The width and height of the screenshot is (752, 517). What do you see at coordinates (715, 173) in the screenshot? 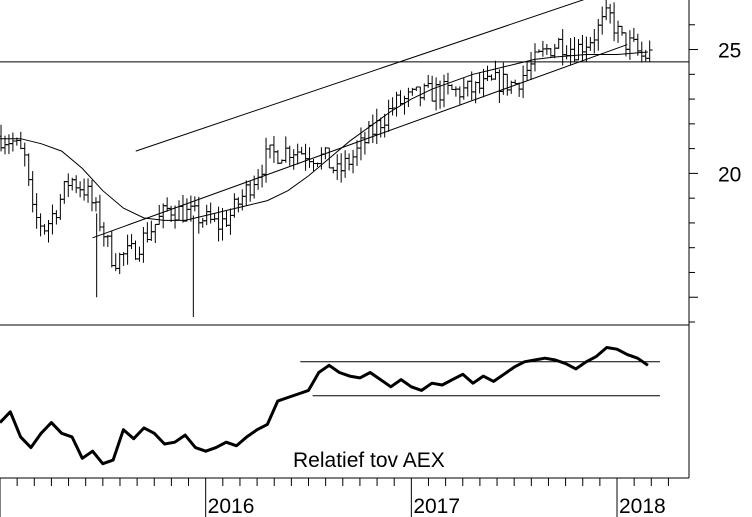
I see `y-axis: 25 20` at bounding box center [715, 173].